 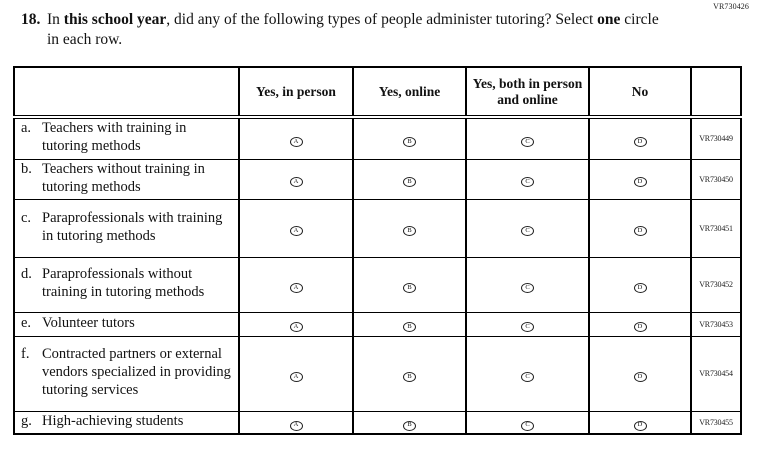 I want to click on row-prefix: a., so click(x=26, y=128).